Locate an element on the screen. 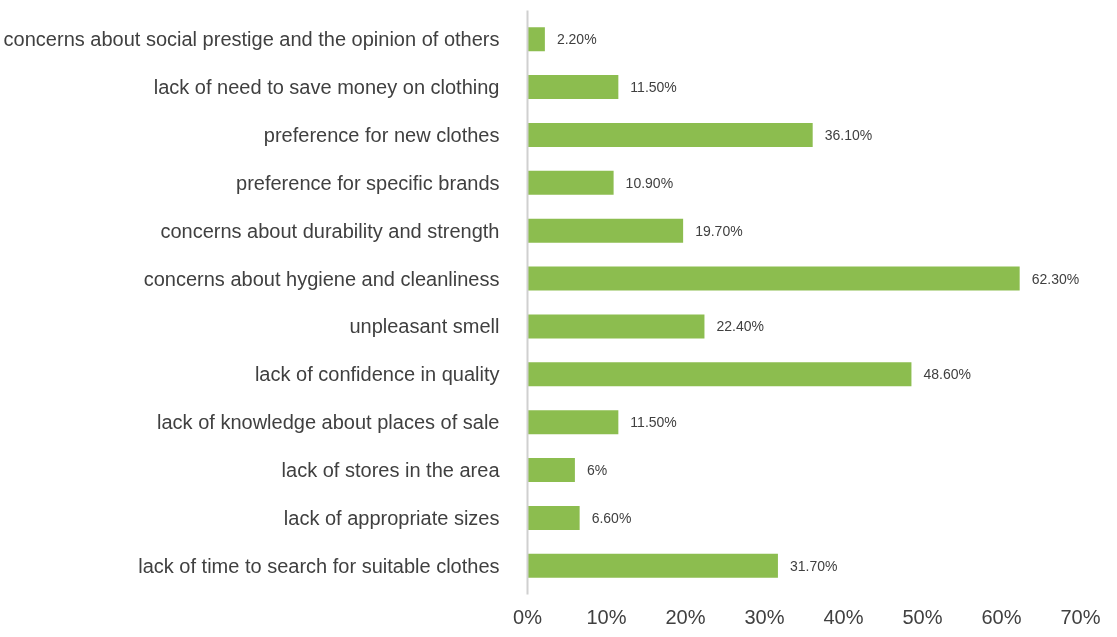 The width and height of the screenshot is (1117, 637). y-tick-label: concerns about hygiene and cleanliness is located at coordinates (321, 278).